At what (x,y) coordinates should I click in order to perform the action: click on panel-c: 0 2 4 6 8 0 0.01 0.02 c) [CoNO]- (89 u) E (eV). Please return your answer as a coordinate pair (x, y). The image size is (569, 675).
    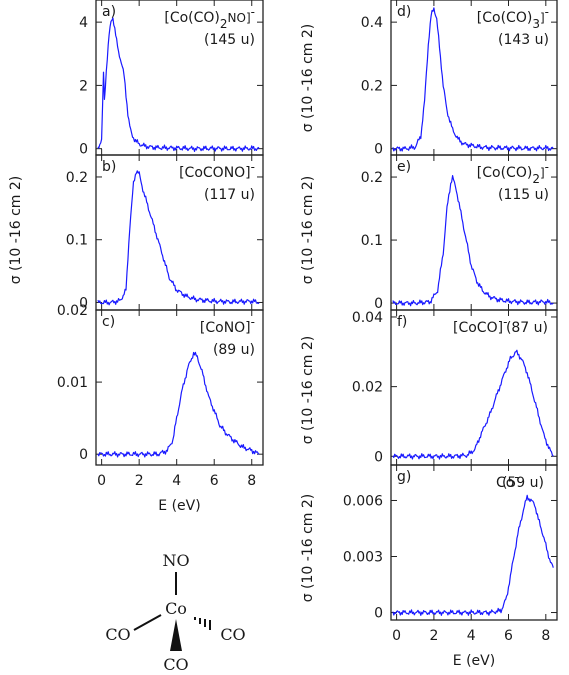
    Looking at the image, I should click on (160, 408).